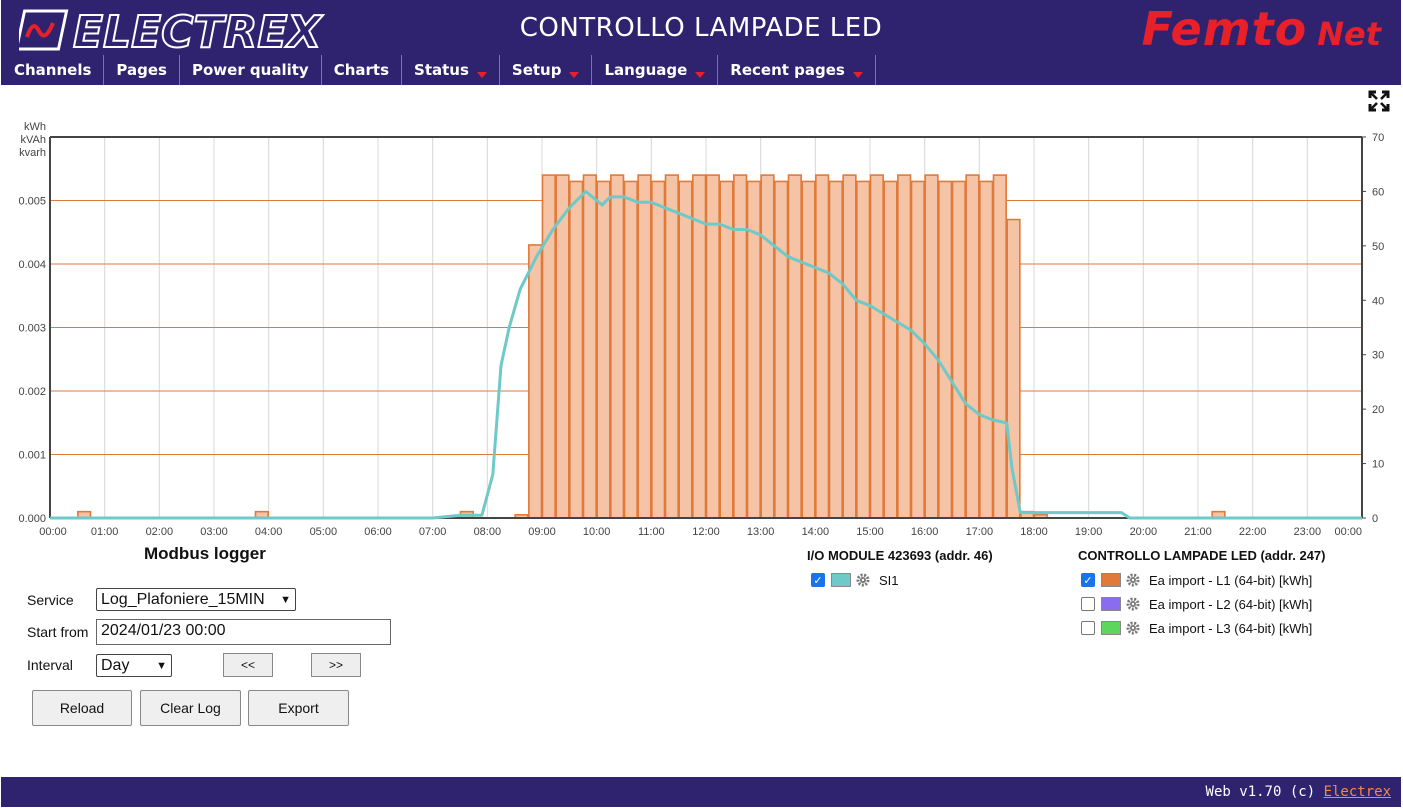  I want to click on y-right-tick-label: 60, so click(1378, 192).